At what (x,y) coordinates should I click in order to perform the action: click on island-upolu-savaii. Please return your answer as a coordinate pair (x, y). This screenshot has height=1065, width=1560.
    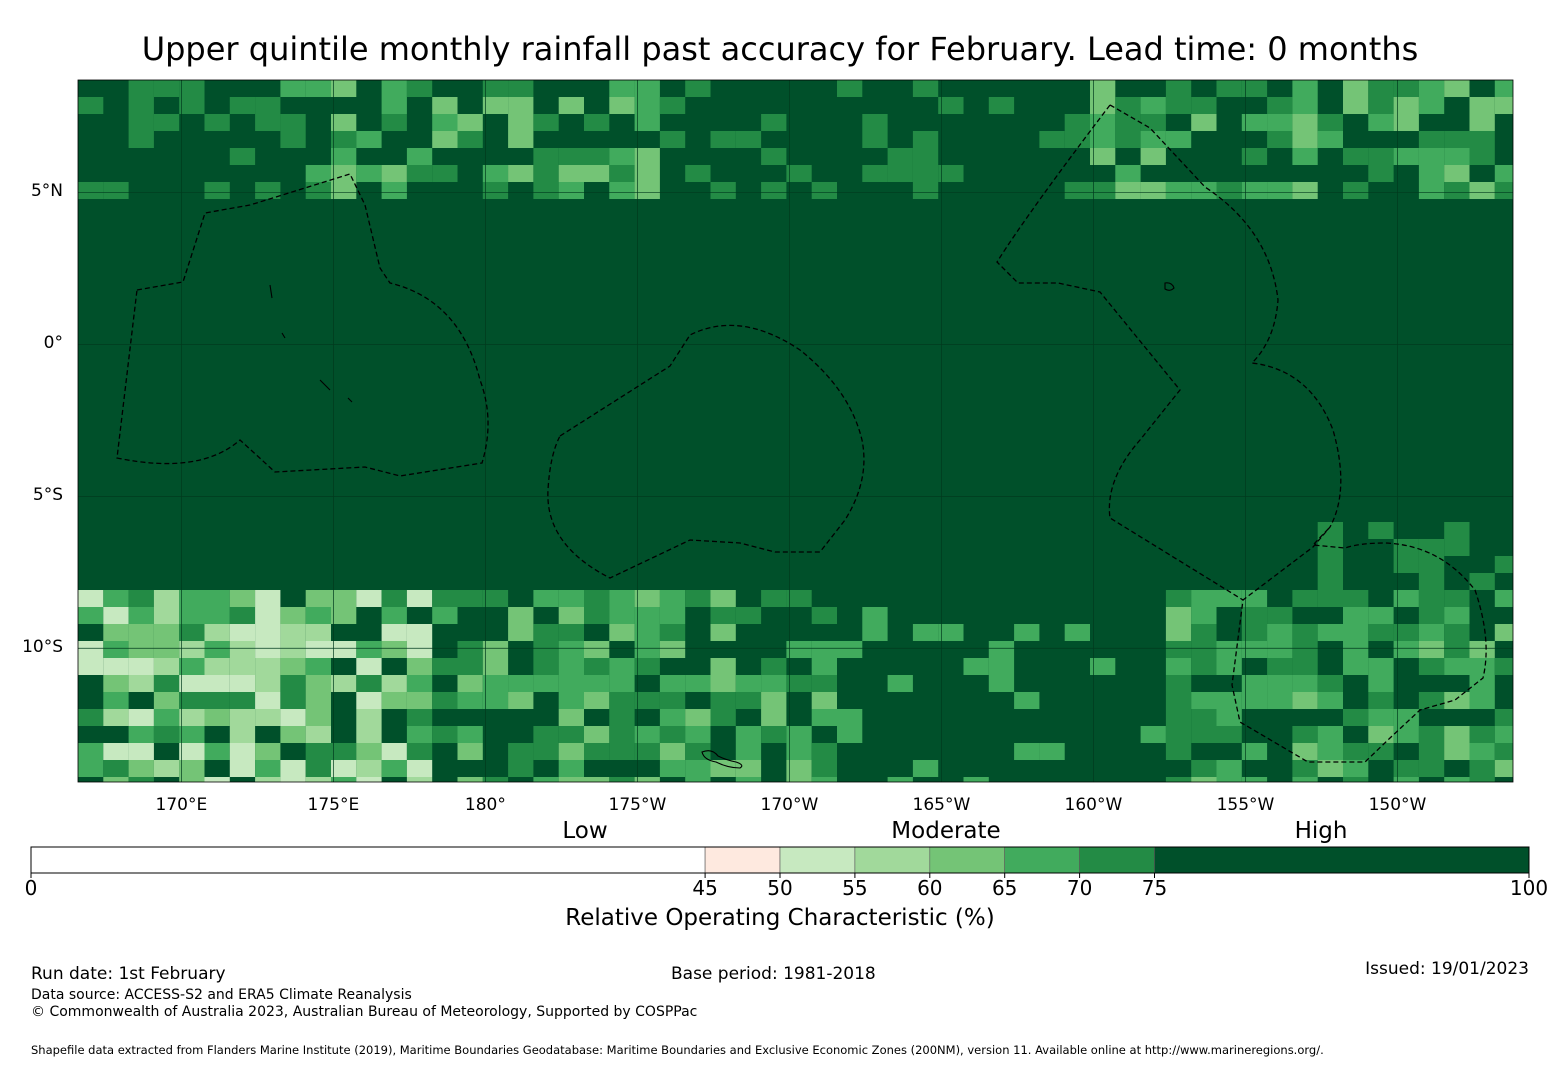
    Looking at the image, I should click on (722, 759).